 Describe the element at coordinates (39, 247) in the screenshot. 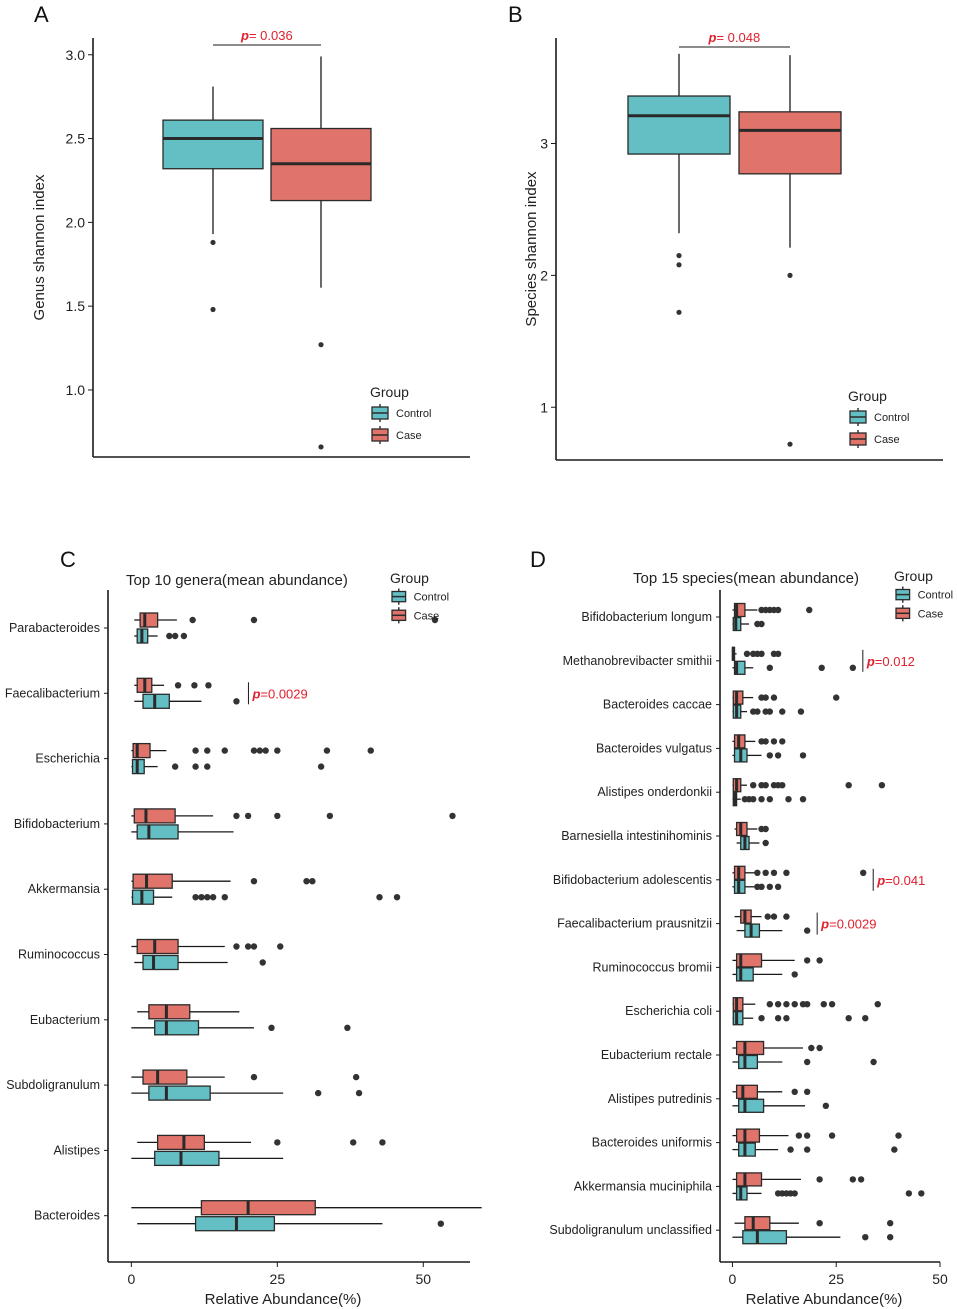

I see `y-axis-title: Genus shannon index` at that location.